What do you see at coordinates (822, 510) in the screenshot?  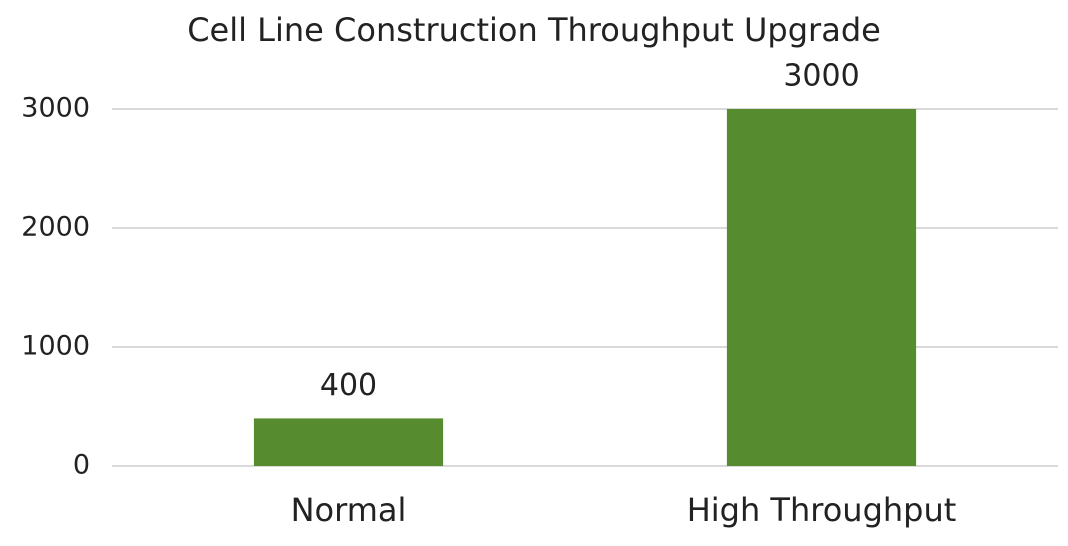 I see `x-tick-label: High Throughput` at bounding box center [822, 510].